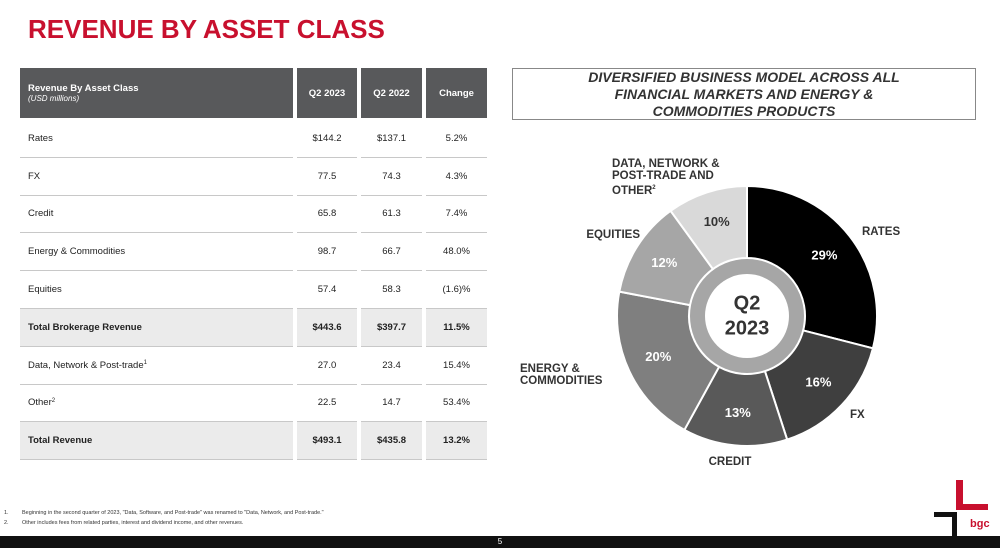  I want to click on center-label: 2023, so click(747, 328).